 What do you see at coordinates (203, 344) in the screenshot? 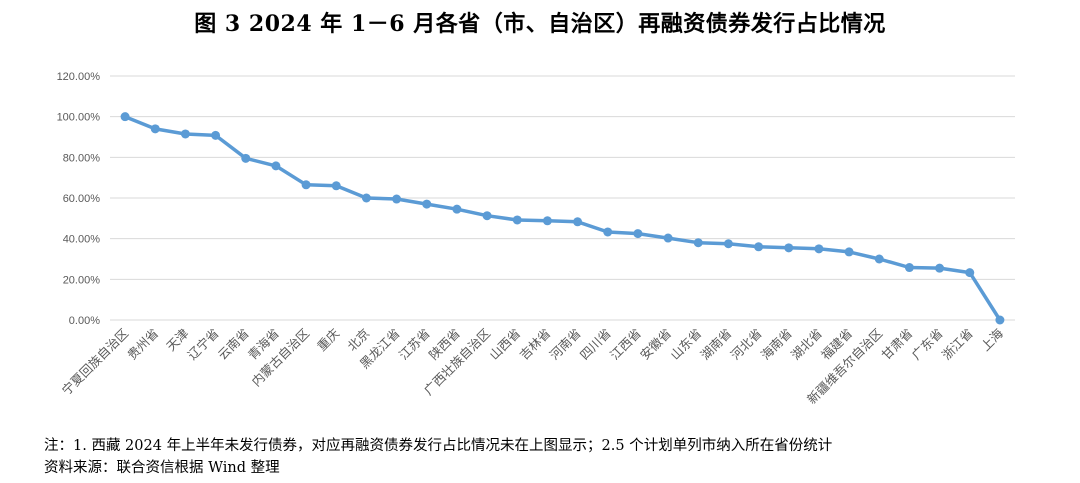
I see `x-tick-label: 辽宁省` at bounding box center [203, 344].